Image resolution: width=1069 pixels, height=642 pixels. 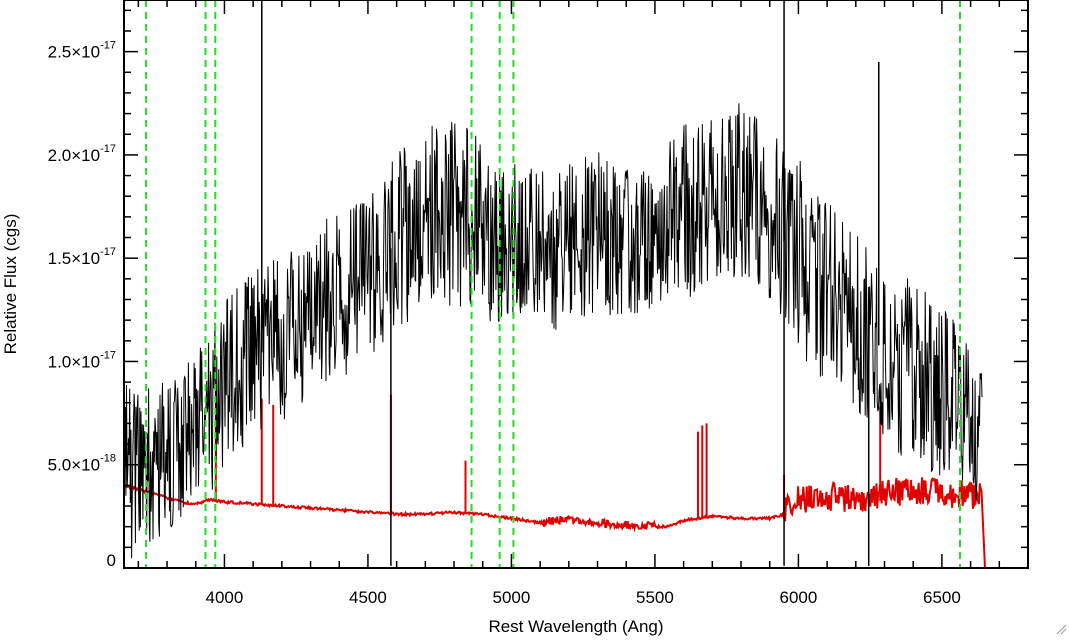 I want to click on x-tick-labels: 4000 4500 5000 5500 6000 6500, so click(x=583, y=597).